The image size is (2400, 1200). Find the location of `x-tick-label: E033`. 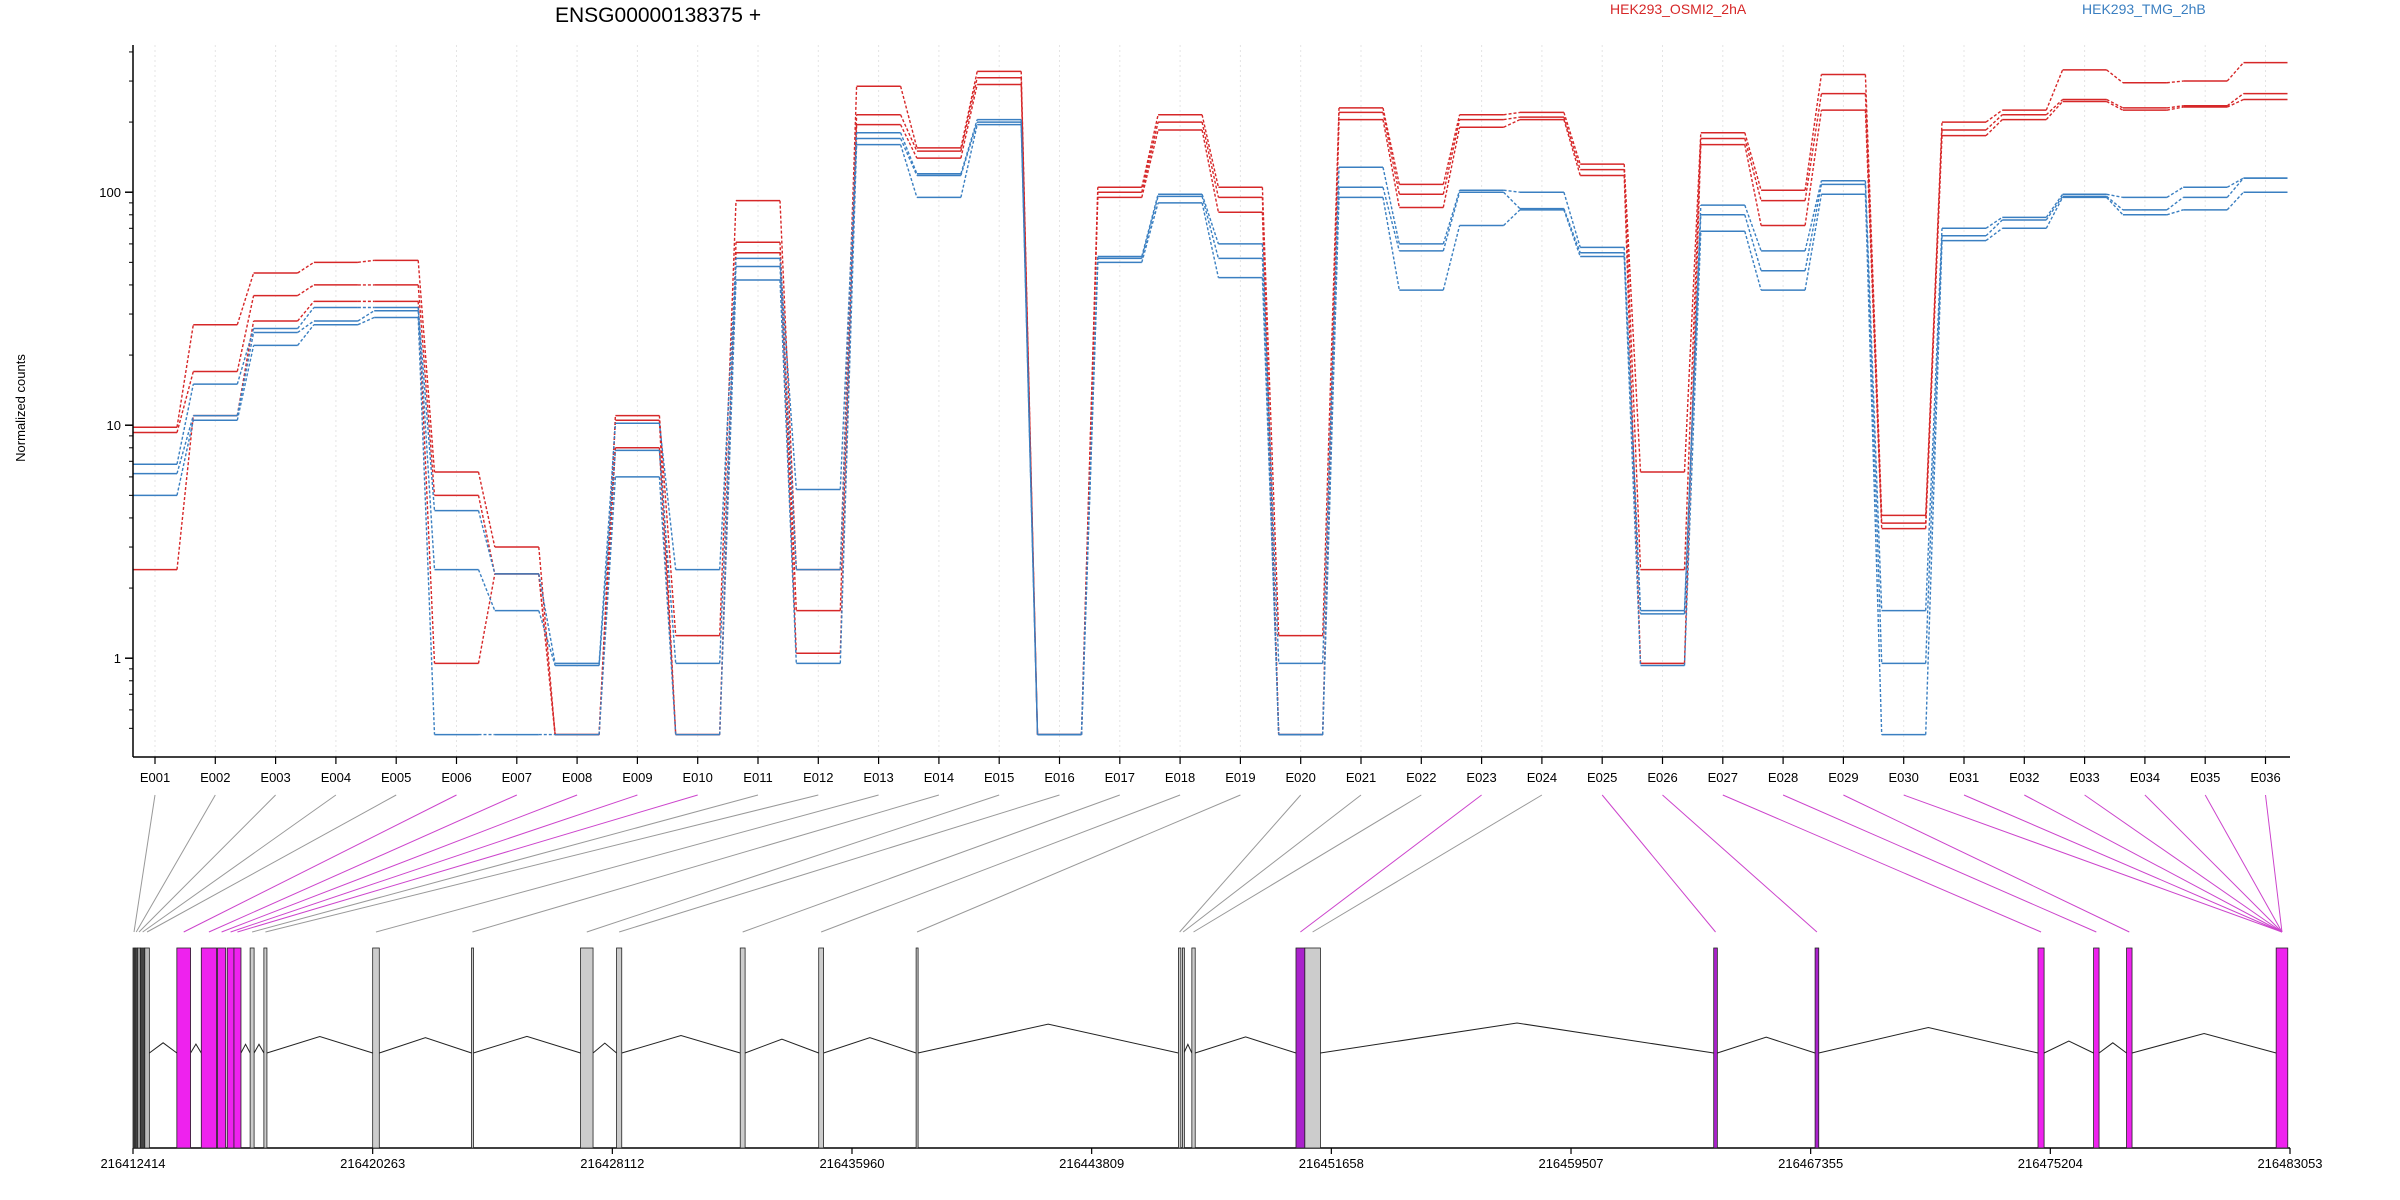

x-tick-label: E033 is located at coordinates (2084, 777).